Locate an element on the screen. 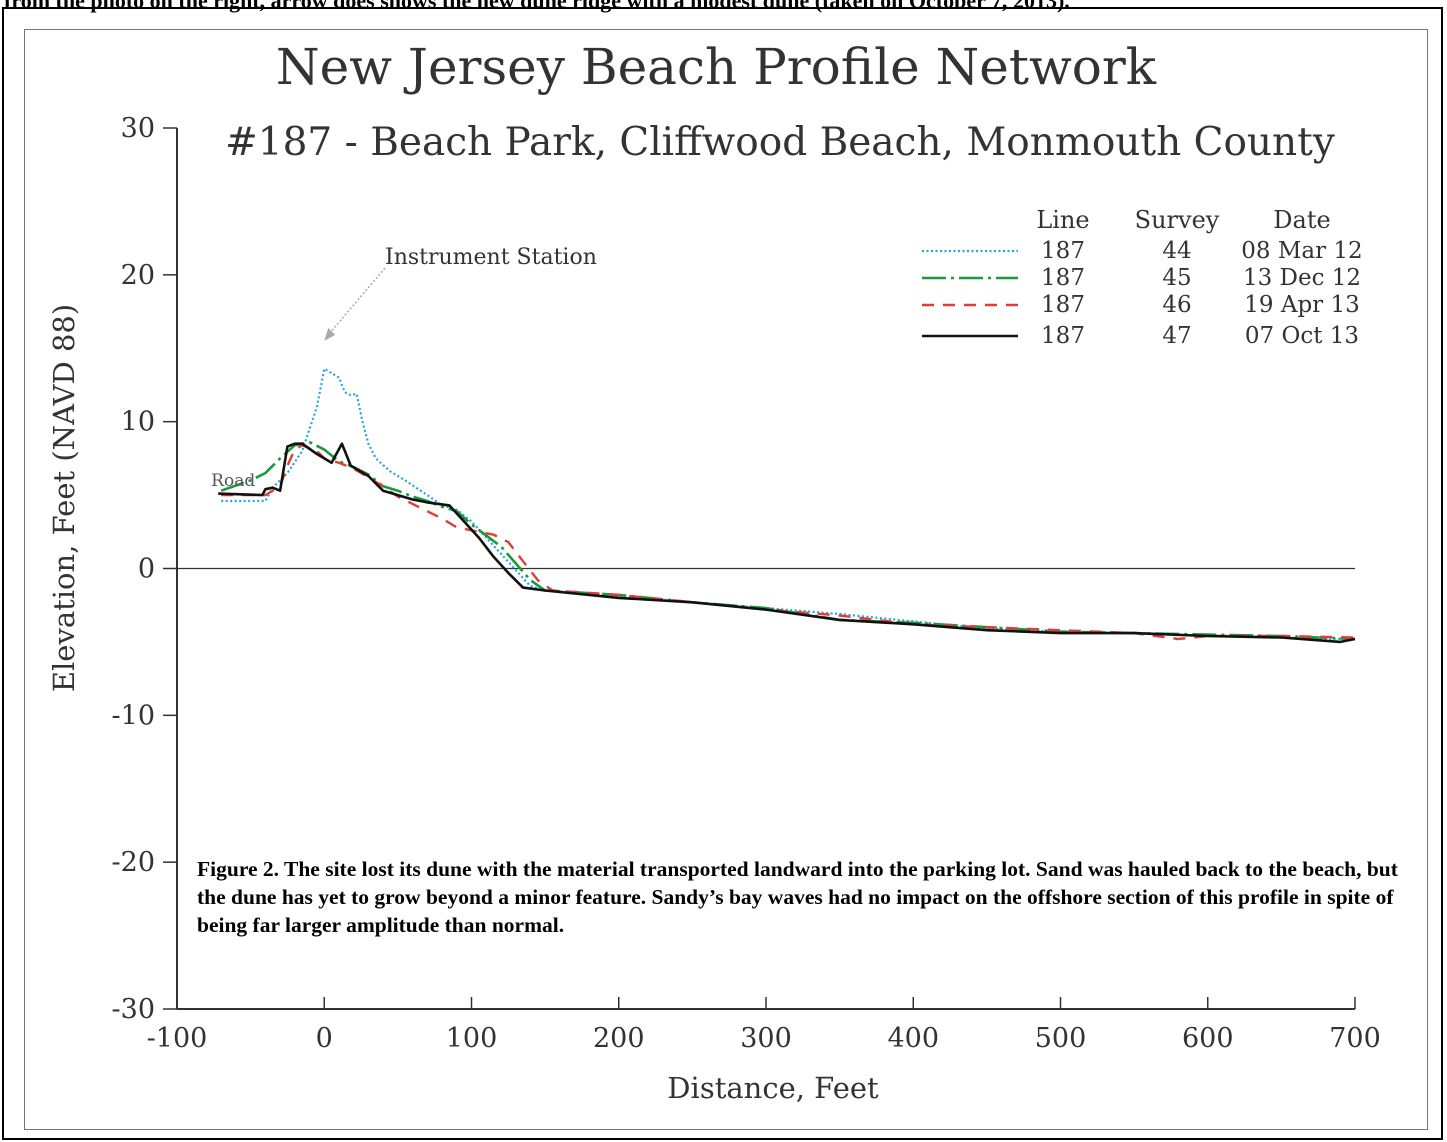 This screenshot has height=1142, width=1447. y-tick-label: 0 is located at coordinates (146, 569).